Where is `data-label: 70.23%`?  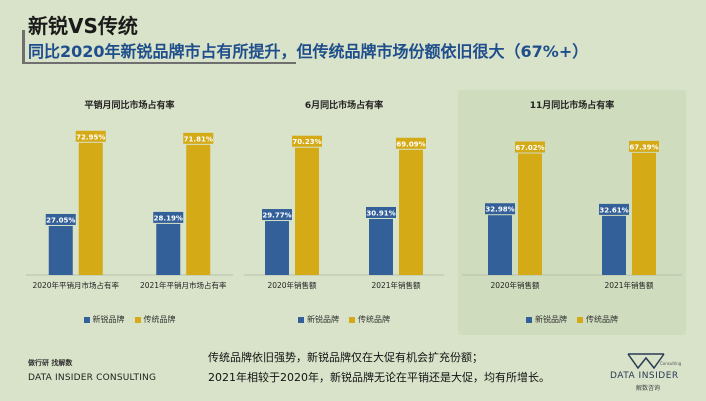 data-label: 70.23% is located at coordinates (306, 142).